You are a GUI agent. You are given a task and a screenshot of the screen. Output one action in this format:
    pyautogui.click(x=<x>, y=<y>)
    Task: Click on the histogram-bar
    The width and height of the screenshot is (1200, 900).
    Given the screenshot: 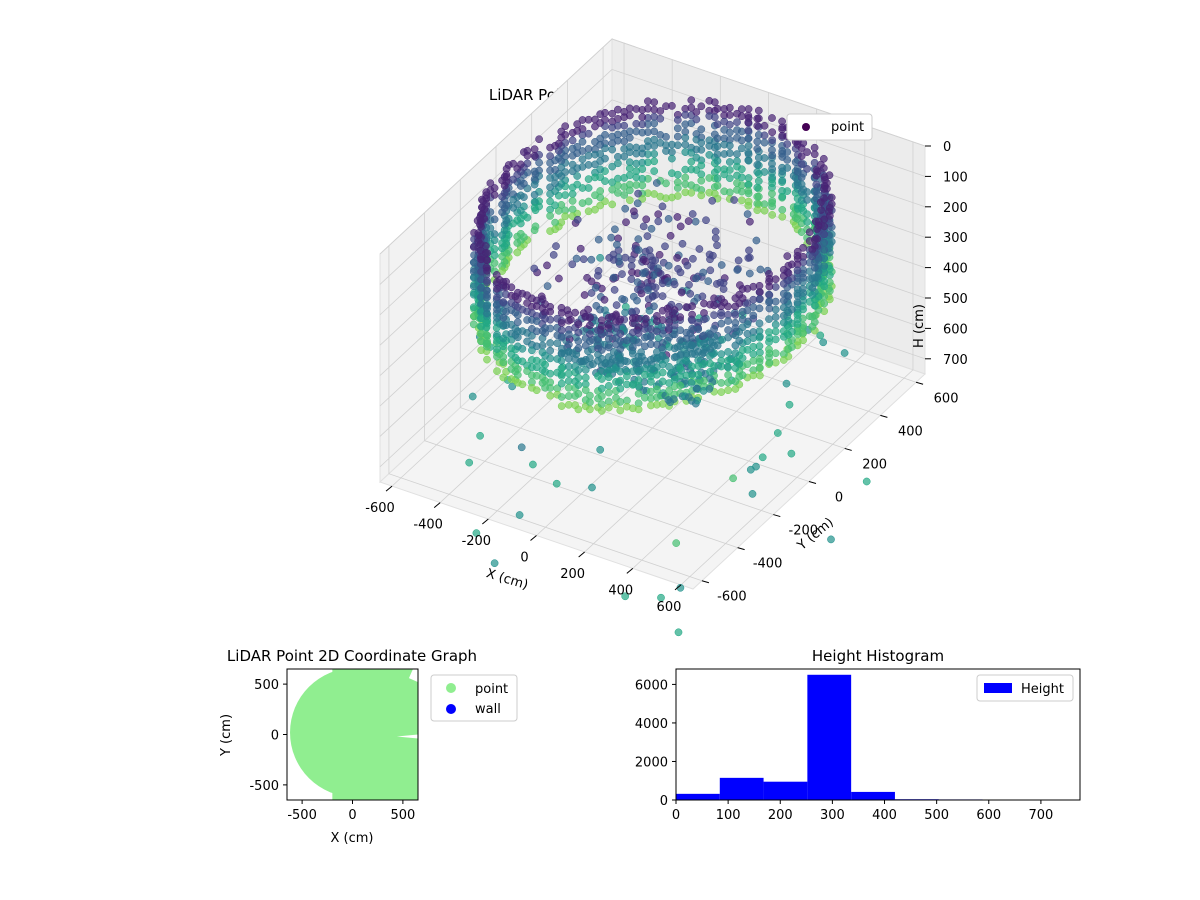 What is the action you would take?
    pyautogui.click(x=829, y=737)
    